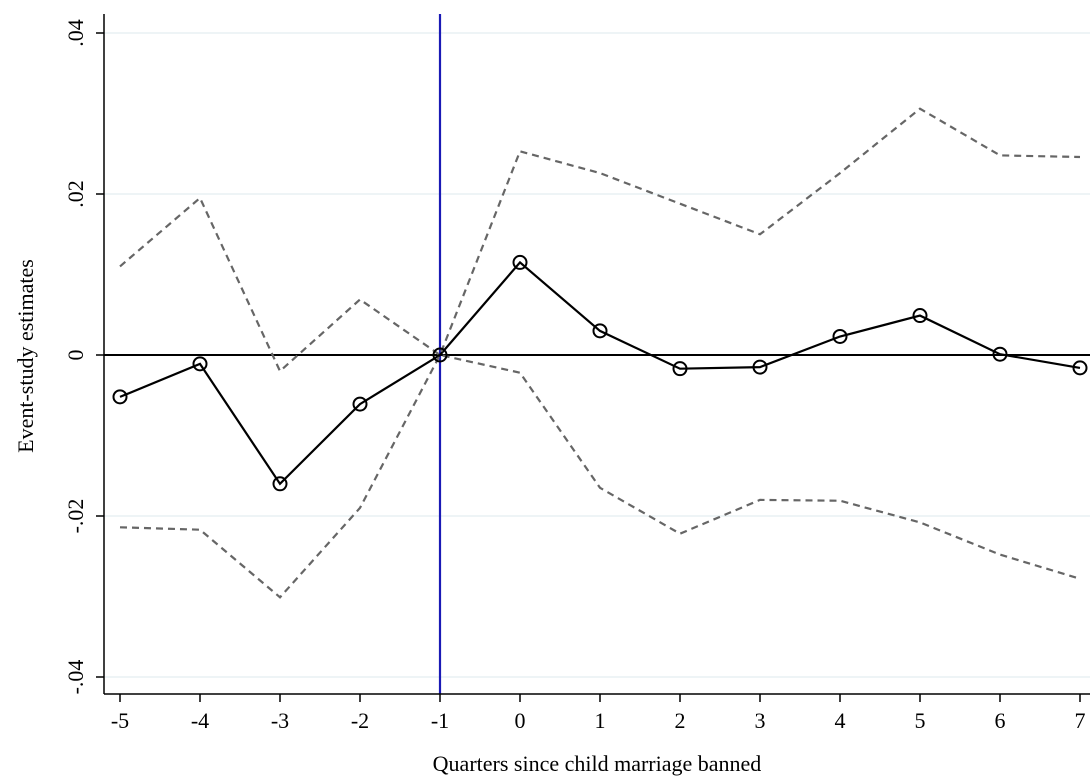  What do you see at coordinates (597, 763) in the screenshot?
I see `x-axis-title: Quarters since child marriage banned` at bounding box center [597, 763].